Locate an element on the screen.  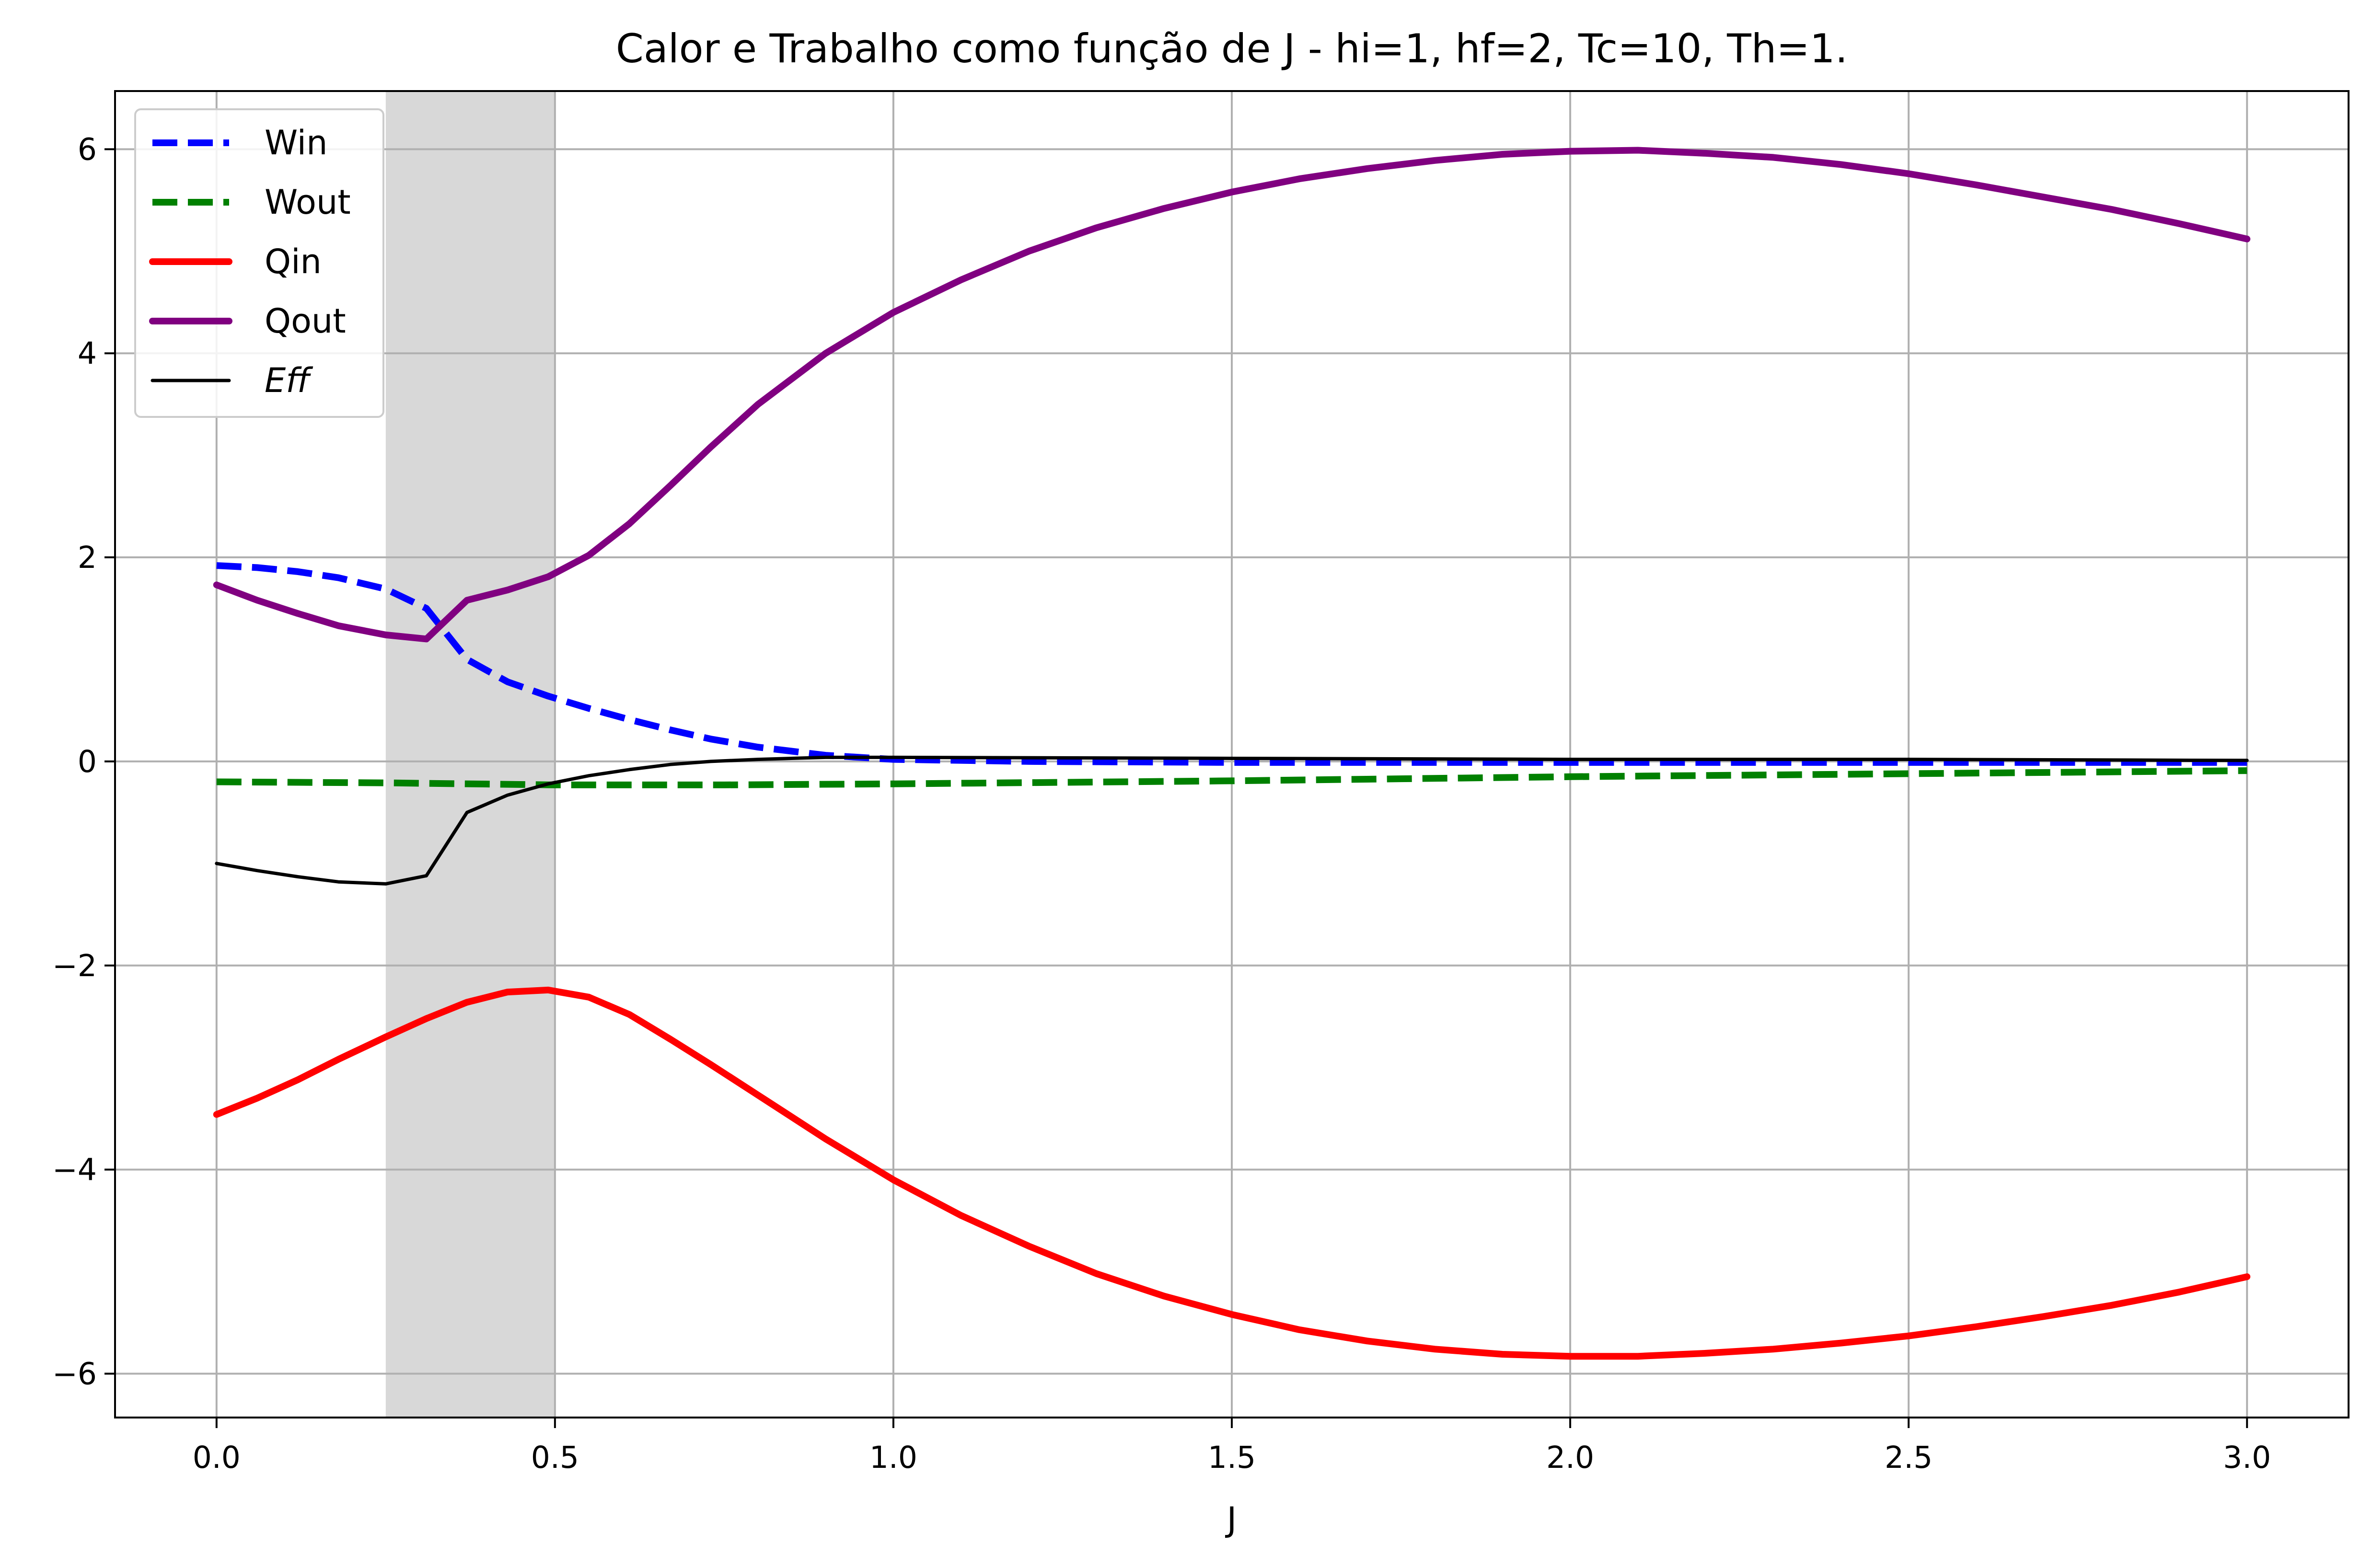
x-axis-label: J is located at coordinates (1231, 1519).